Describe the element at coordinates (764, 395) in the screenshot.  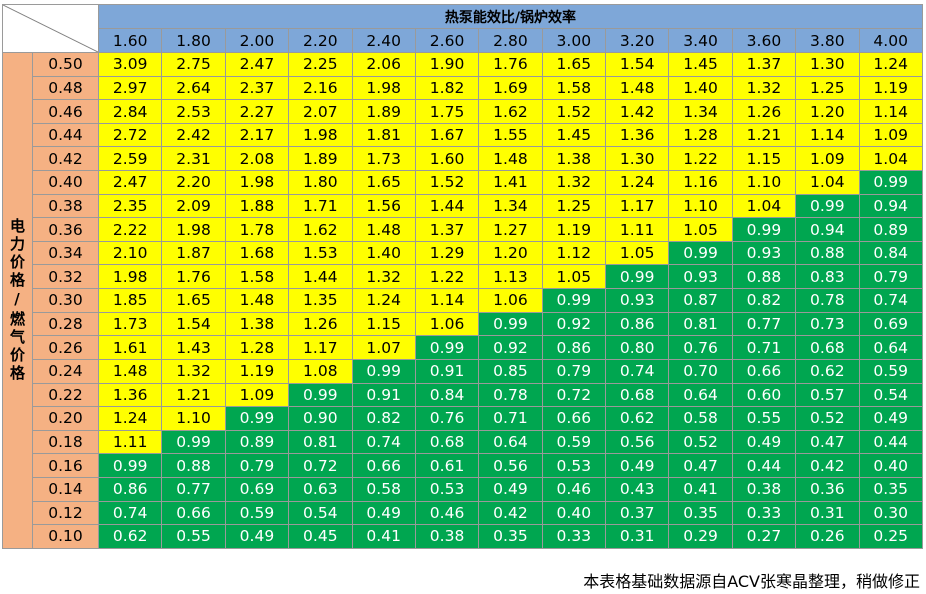
I see `table-cell: 0.60` at that location.